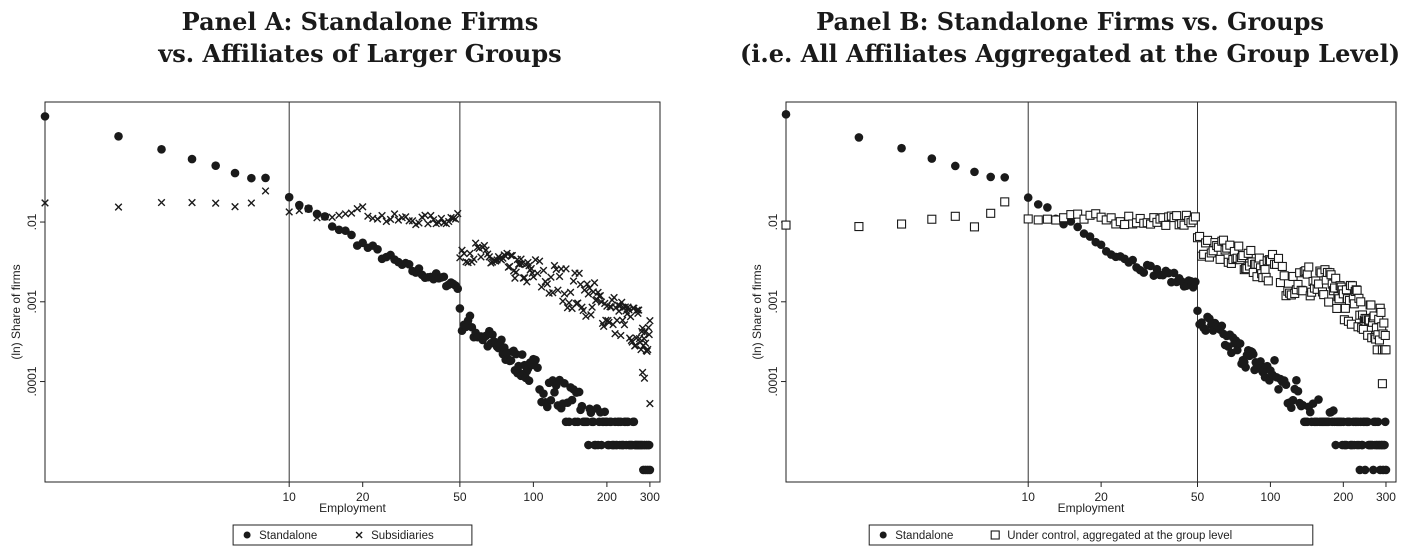 This screenshot has height=558, width=1420. I want to click on panel-a-x-tick-label: 20, so click(363, 497).